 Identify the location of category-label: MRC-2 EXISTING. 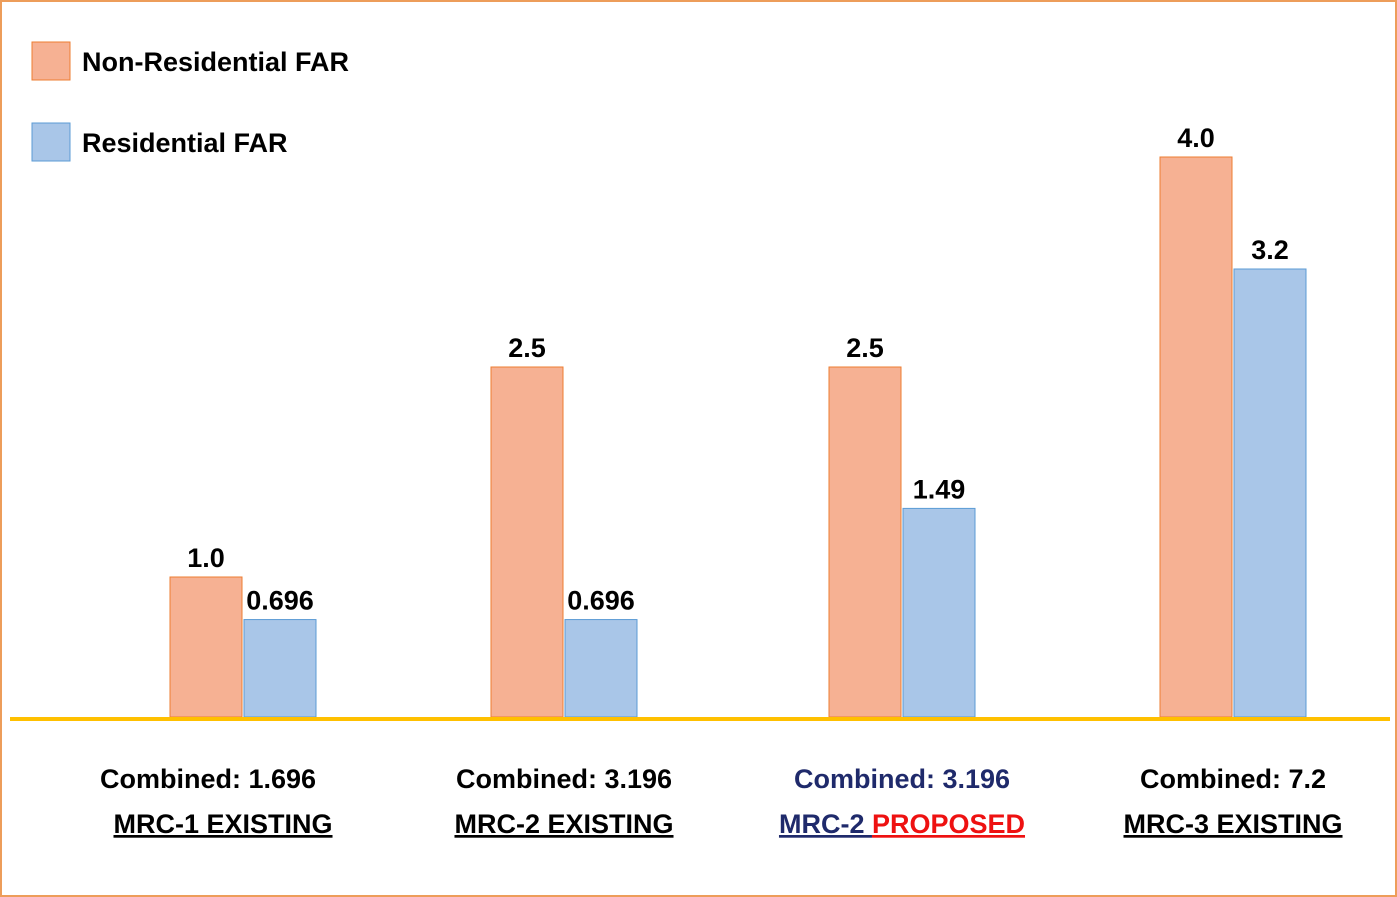
(563, 824).